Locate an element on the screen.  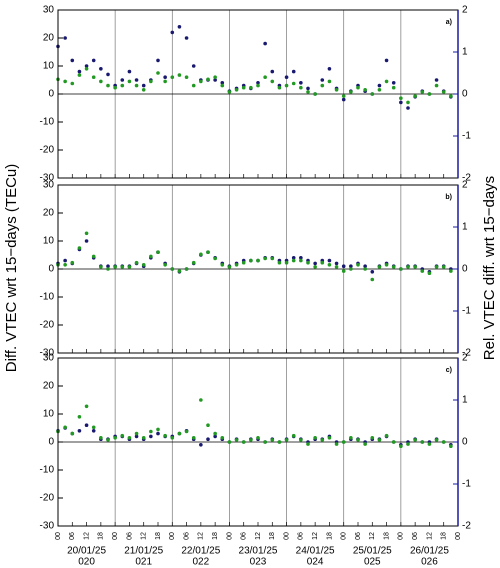
y2-tick-label: -2 is located at coordinates (466, 526).